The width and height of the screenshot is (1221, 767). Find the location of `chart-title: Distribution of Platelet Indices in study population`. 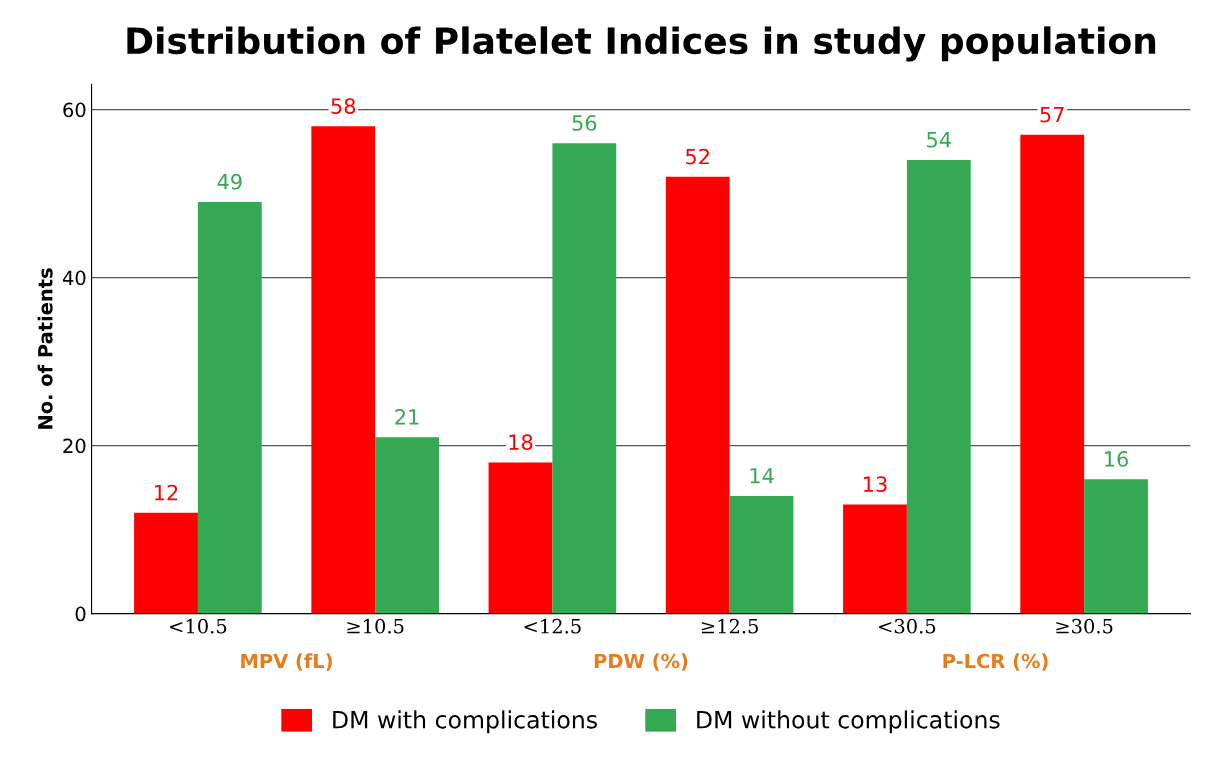

chart-title: Distribution of Platelet Indices in study population is located at coordinates (641, 44).